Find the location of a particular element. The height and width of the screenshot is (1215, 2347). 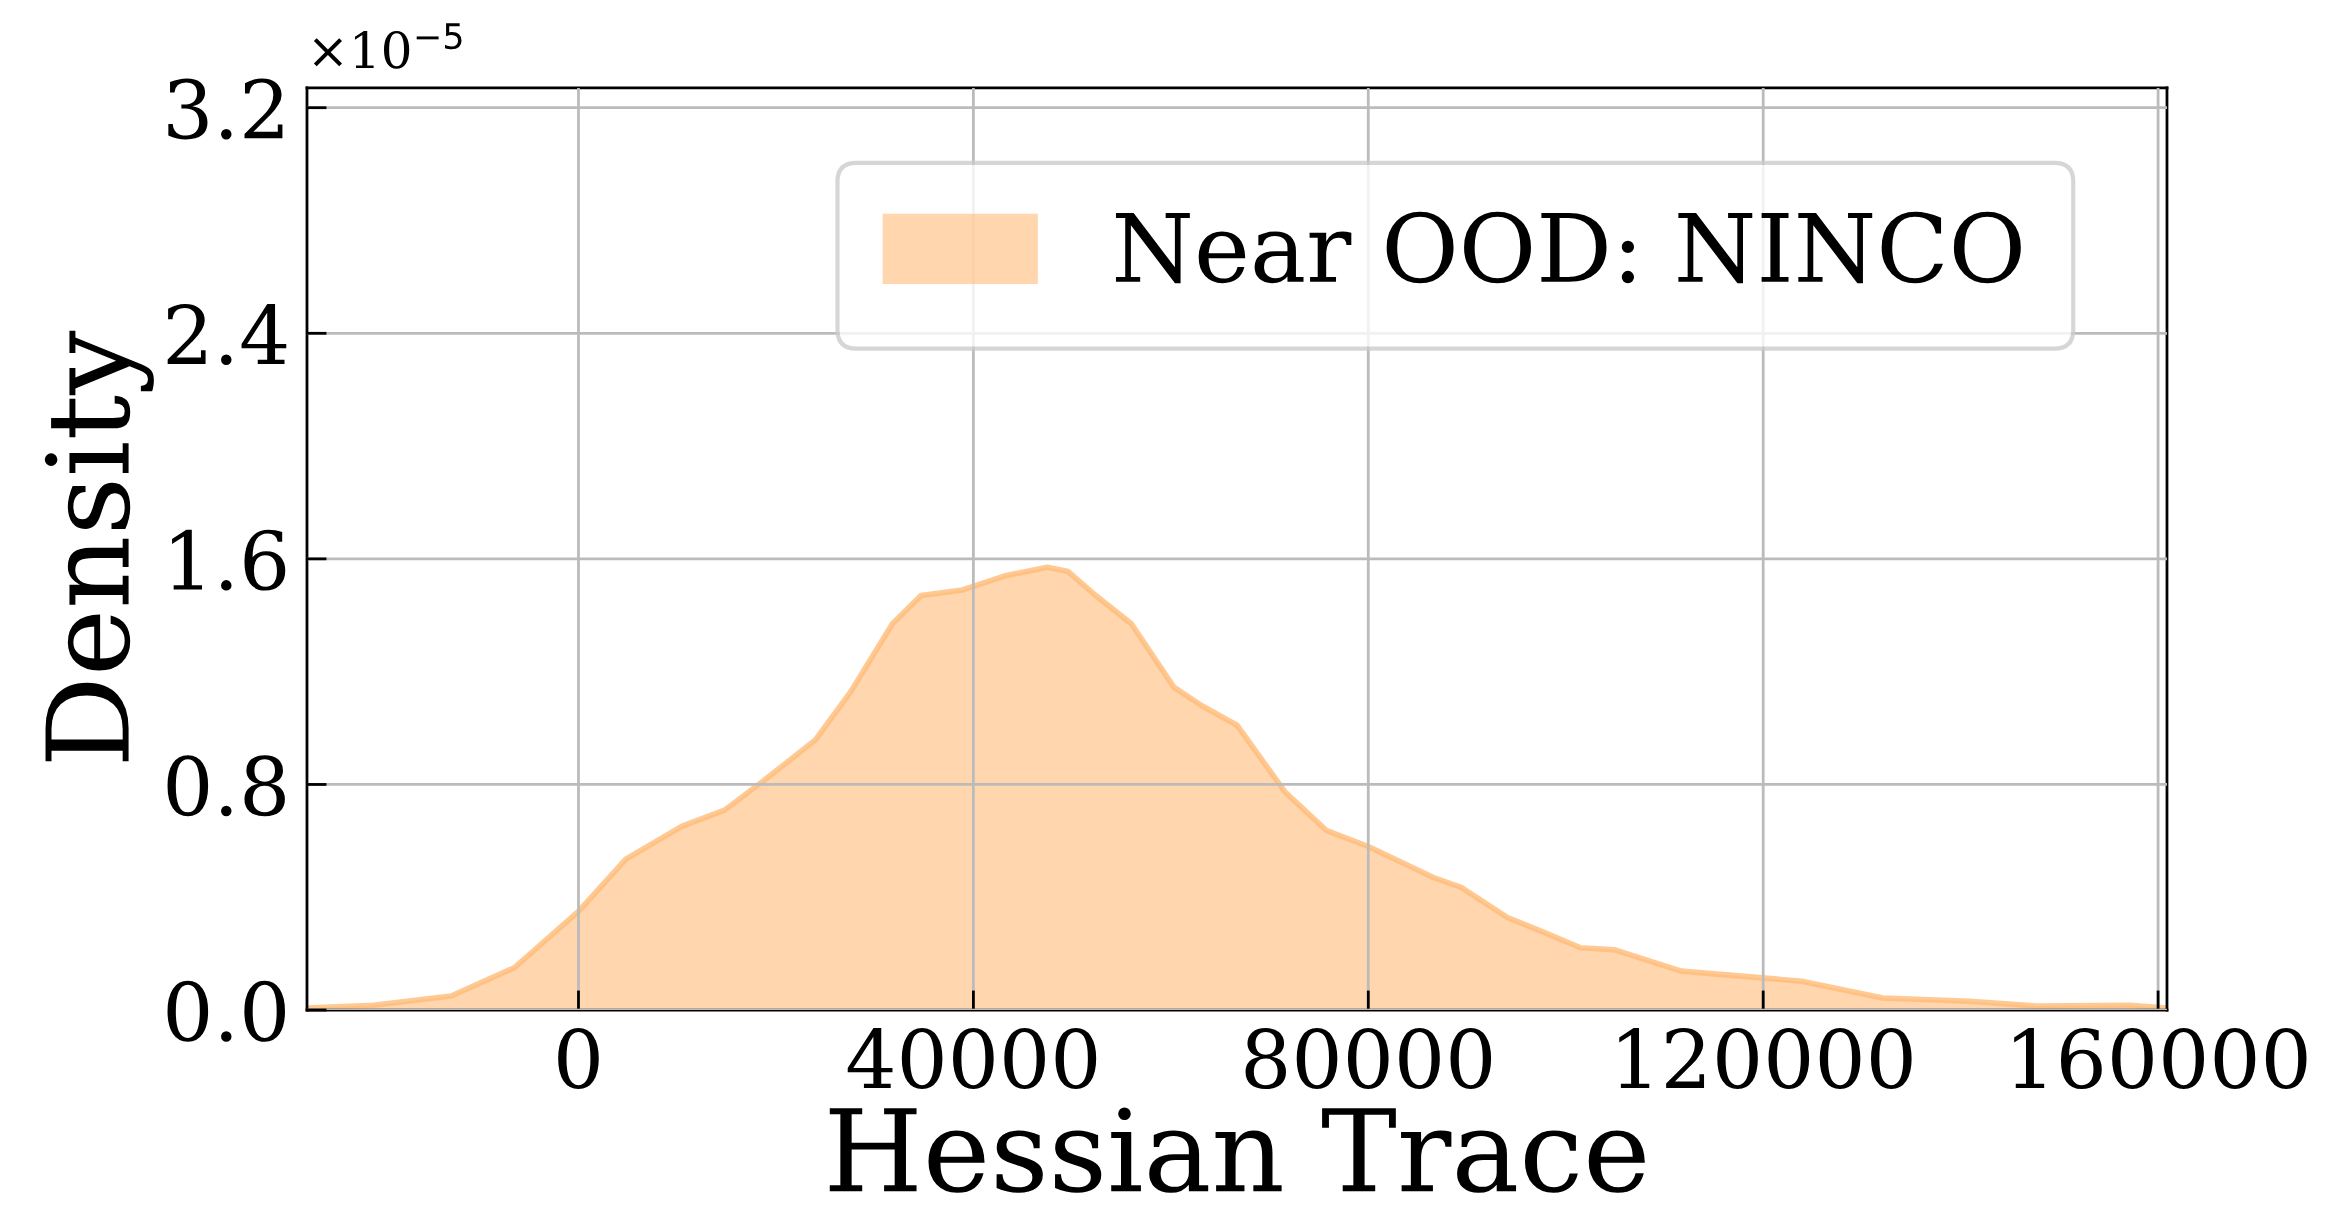

x-tick-label: 40000 is located at coordinates (972, 1059).